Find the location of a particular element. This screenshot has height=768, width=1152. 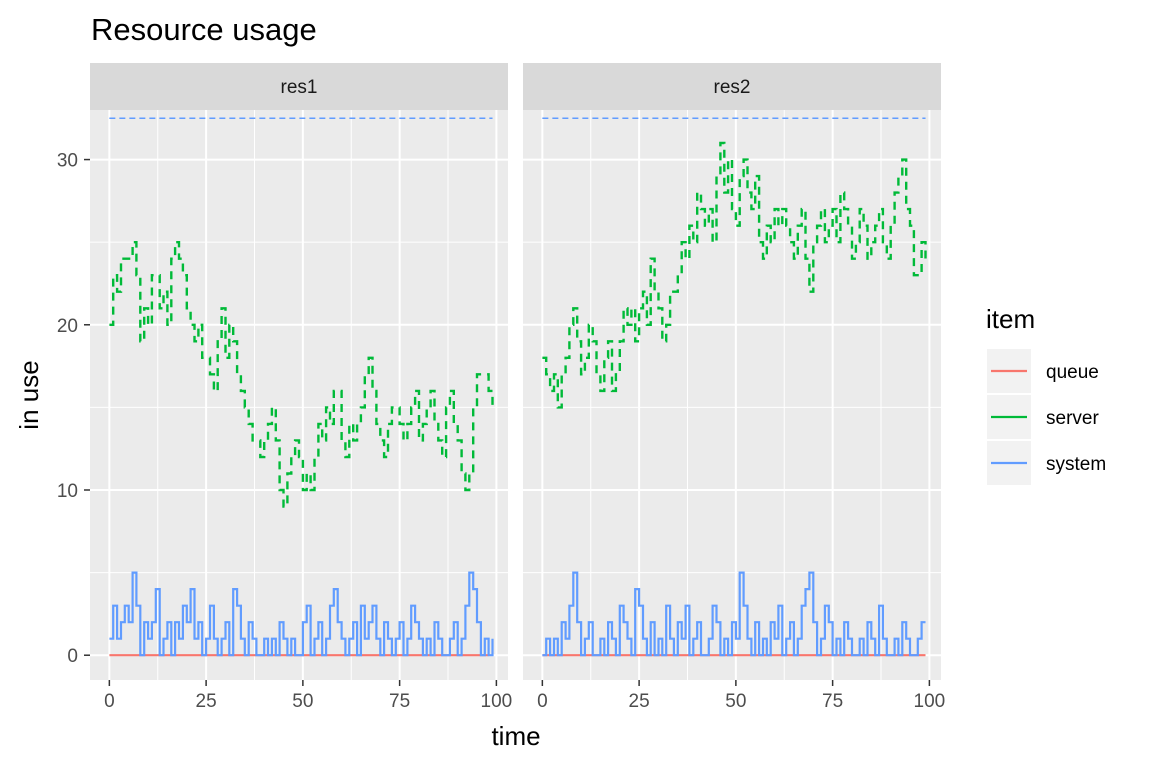

x-axis-title: time is located at coordinates (515, 736).